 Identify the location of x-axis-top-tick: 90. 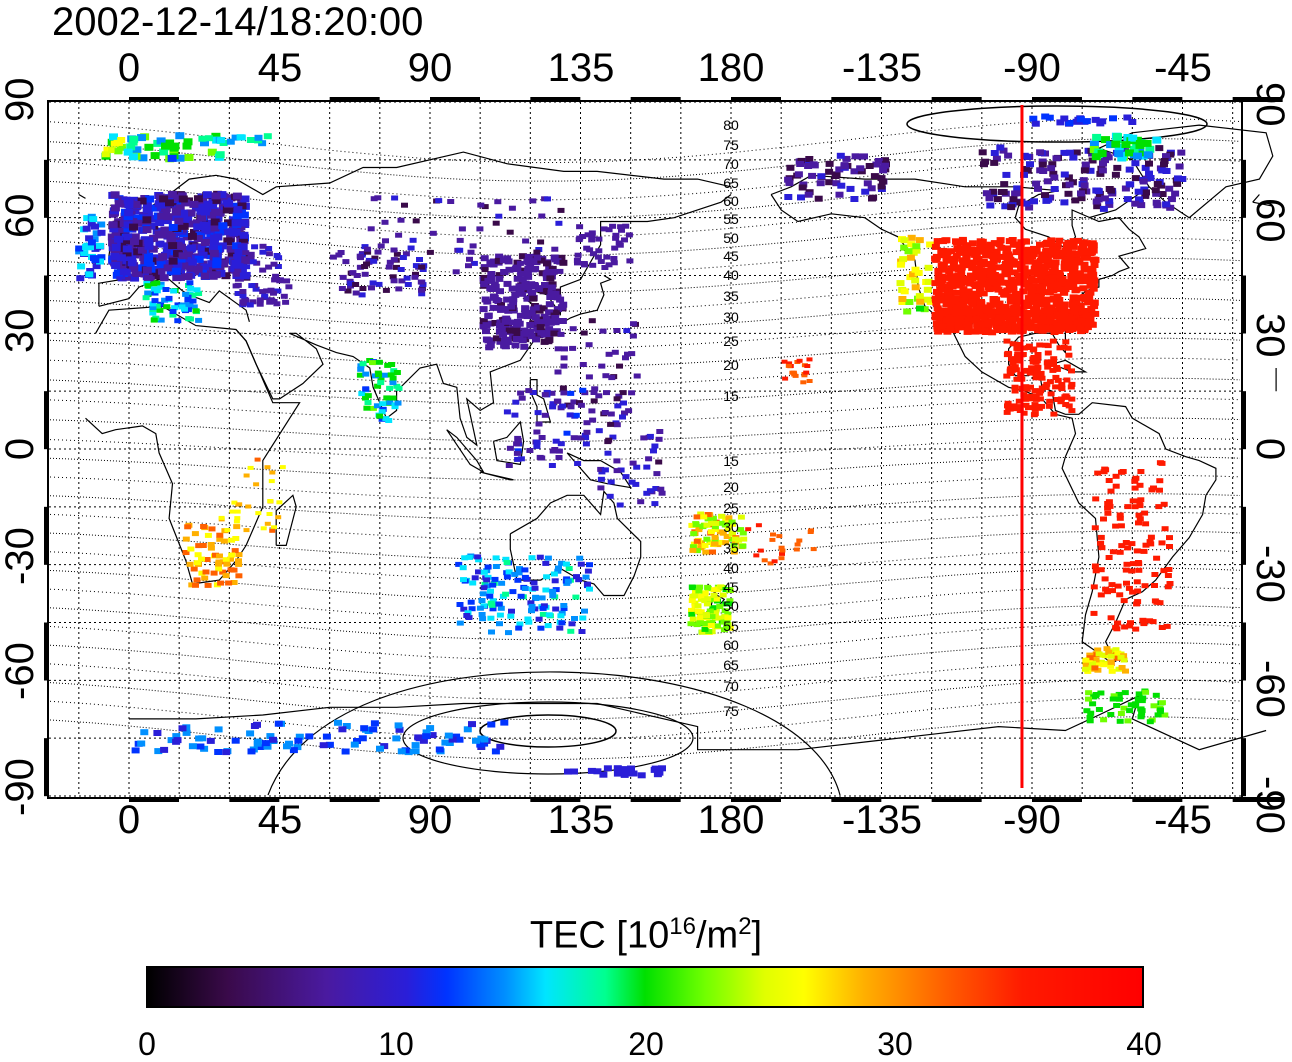
(430, 68).